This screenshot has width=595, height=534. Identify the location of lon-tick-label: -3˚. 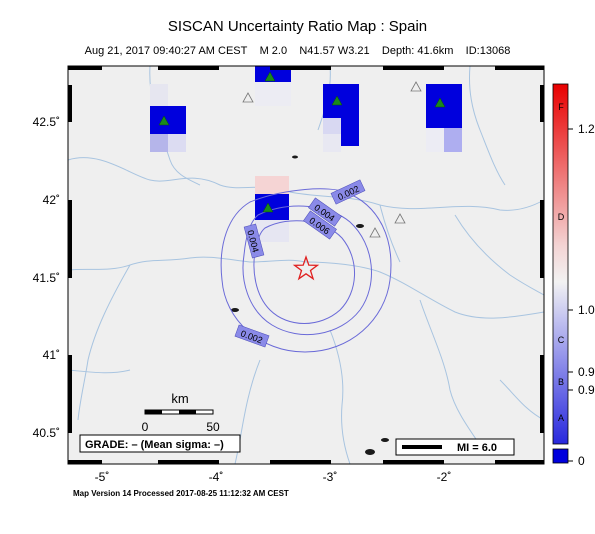
(330, 477).